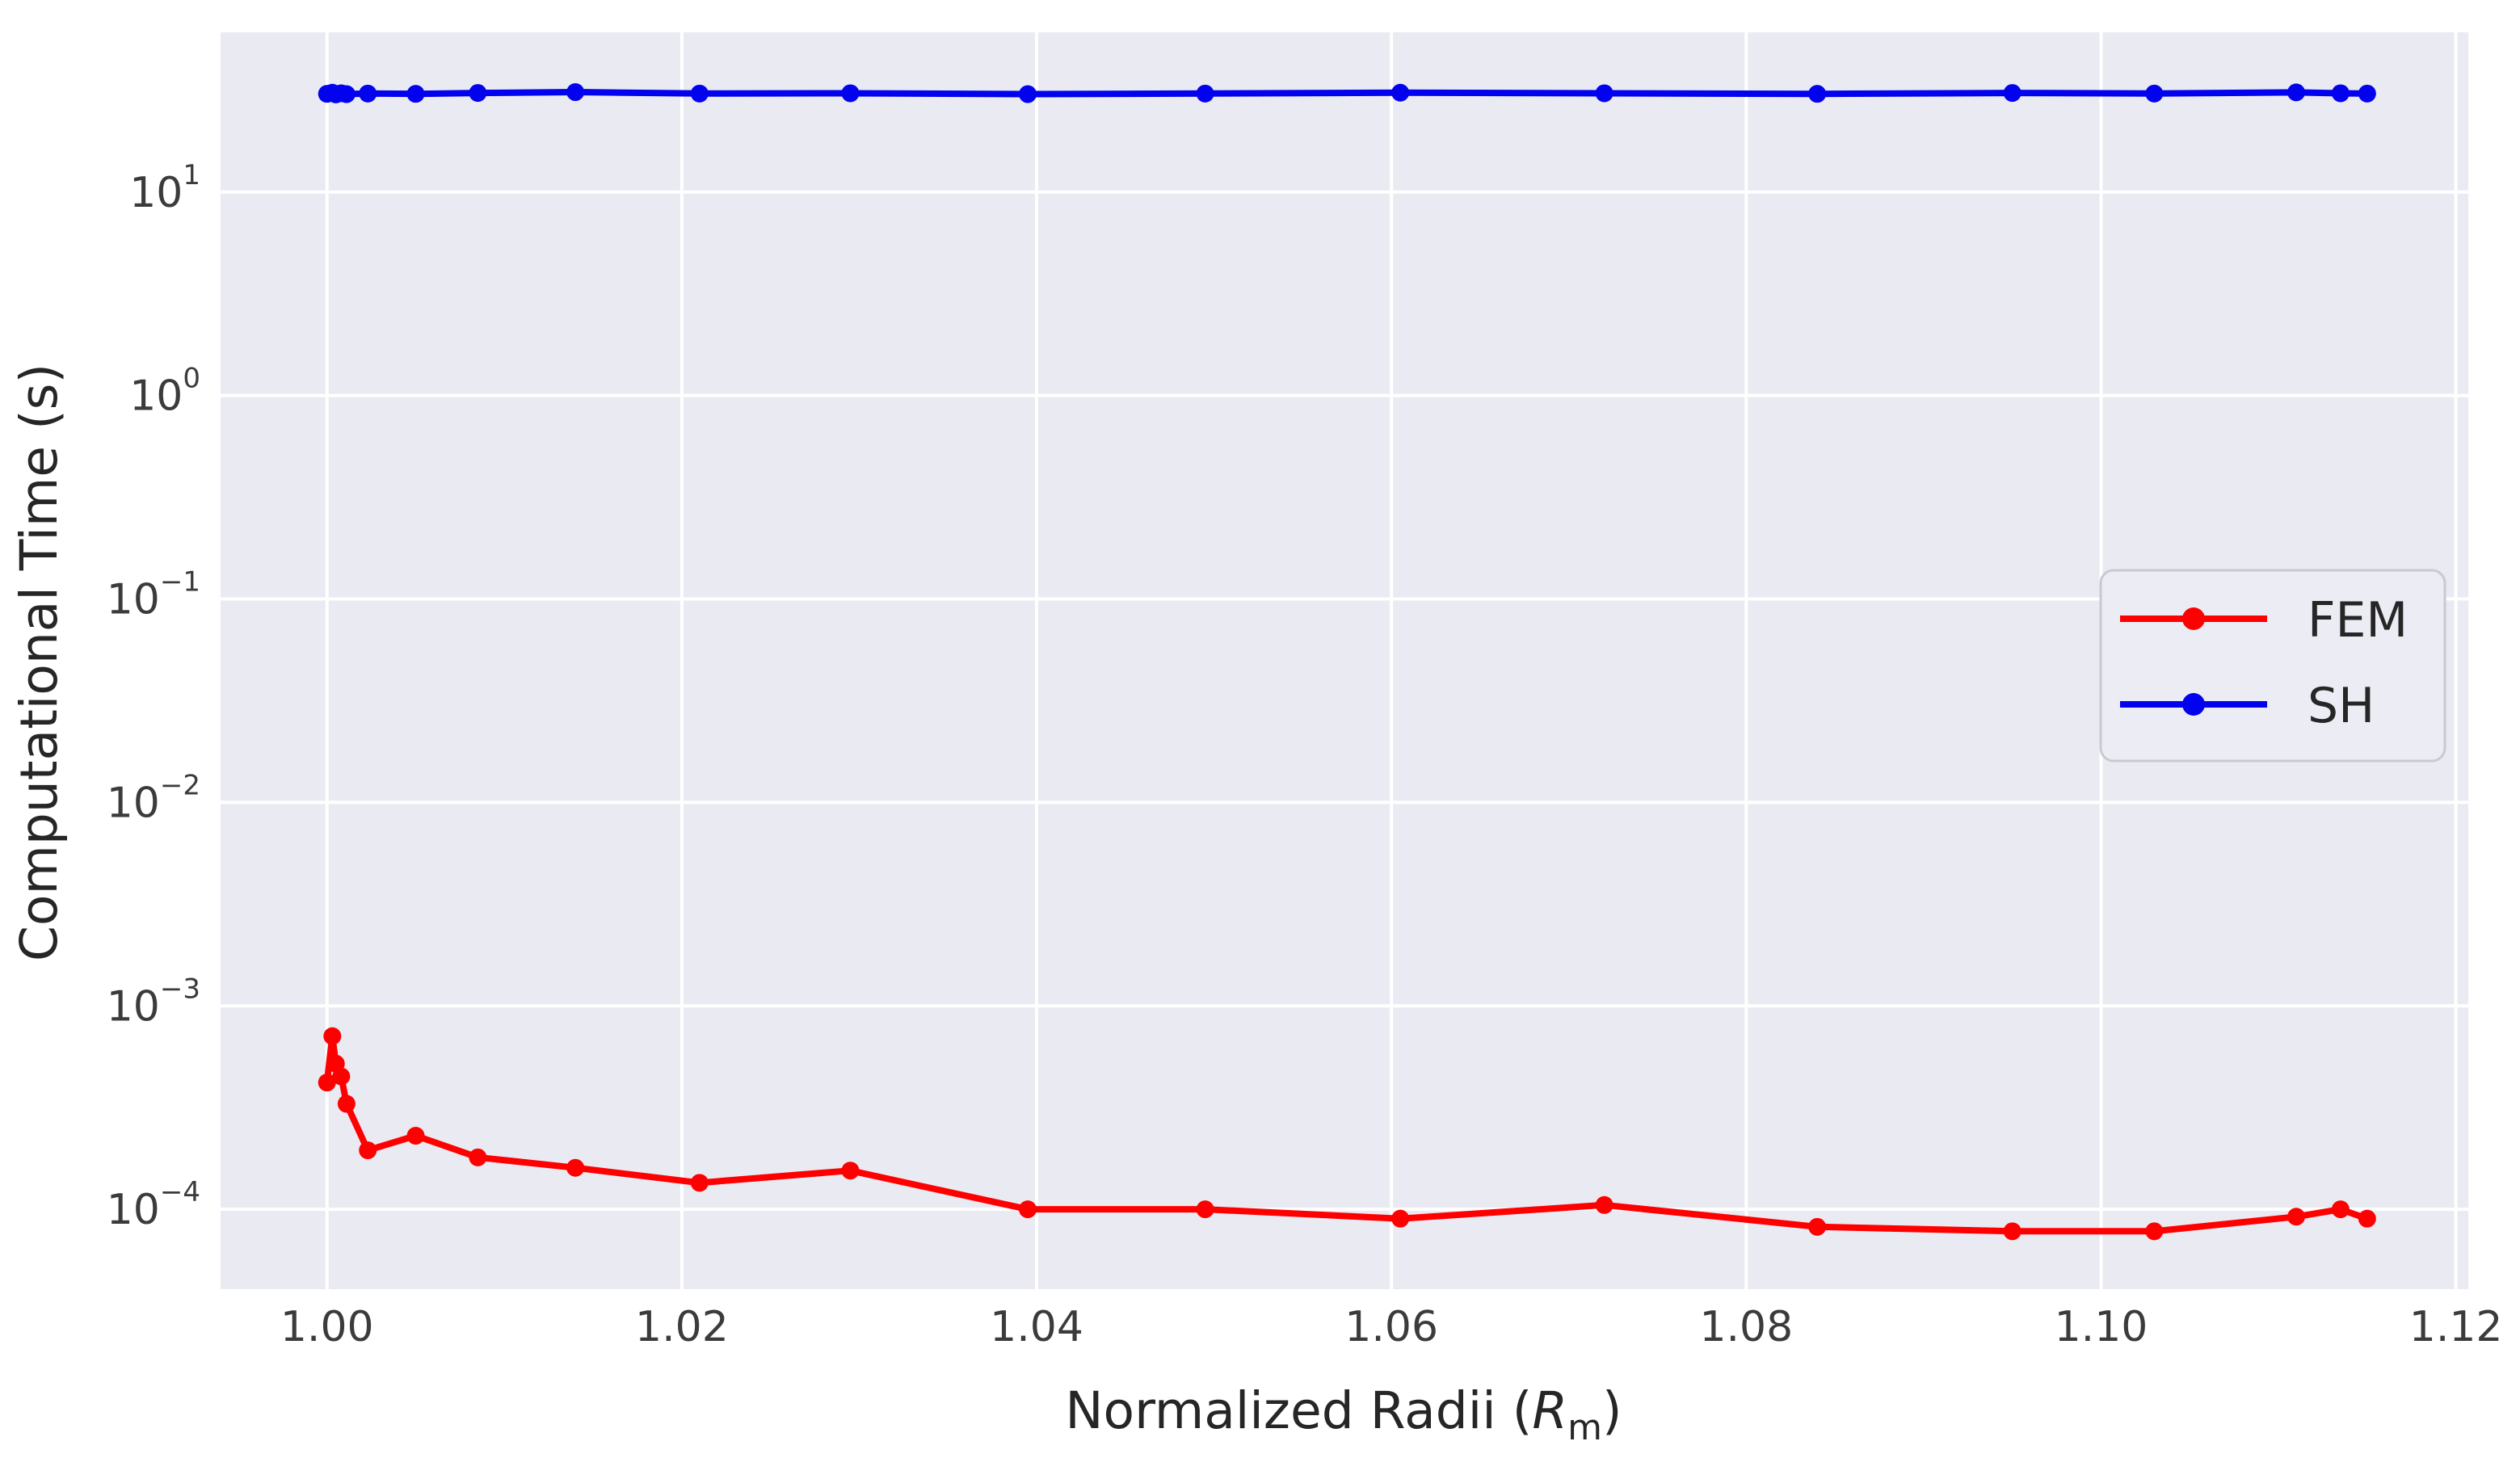 The height and width of the screenshot is (1458, 2520). I want to click on y-tick-exponent: −1, so click(180, 582).